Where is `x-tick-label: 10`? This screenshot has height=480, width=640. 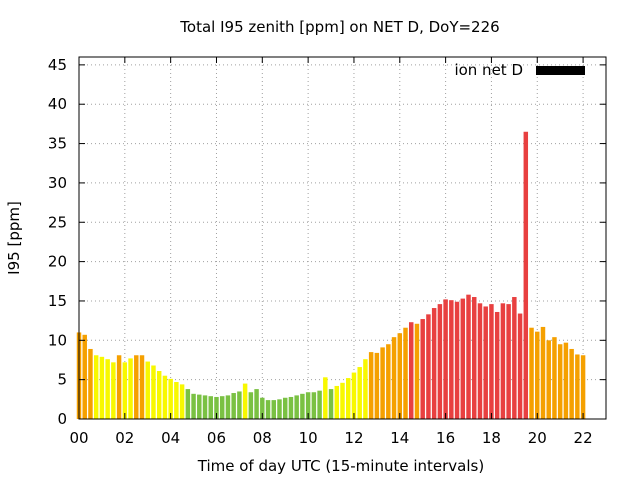 x-tick-label: 10 is located at coordinates (308, 438).